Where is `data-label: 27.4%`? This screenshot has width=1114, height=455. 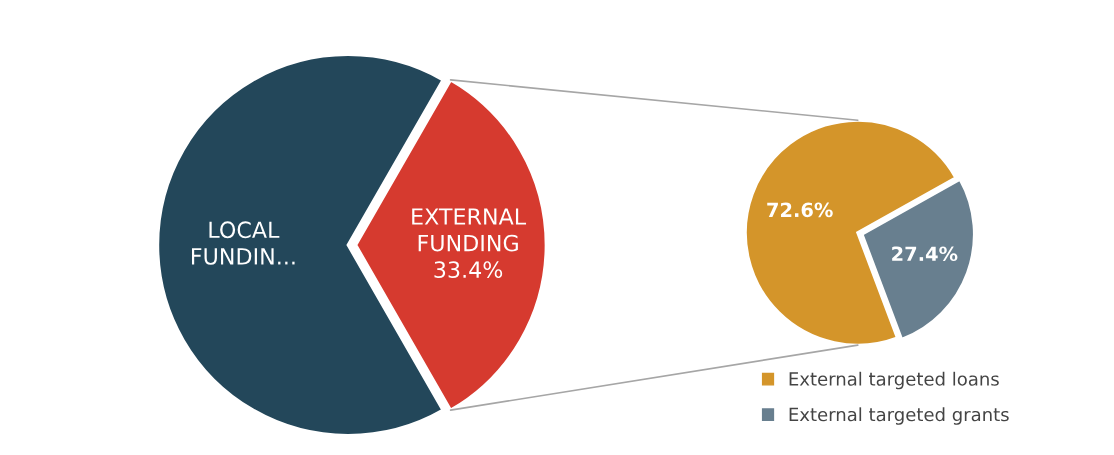 data-label: 27.4% is located at coordinates (925, 254).